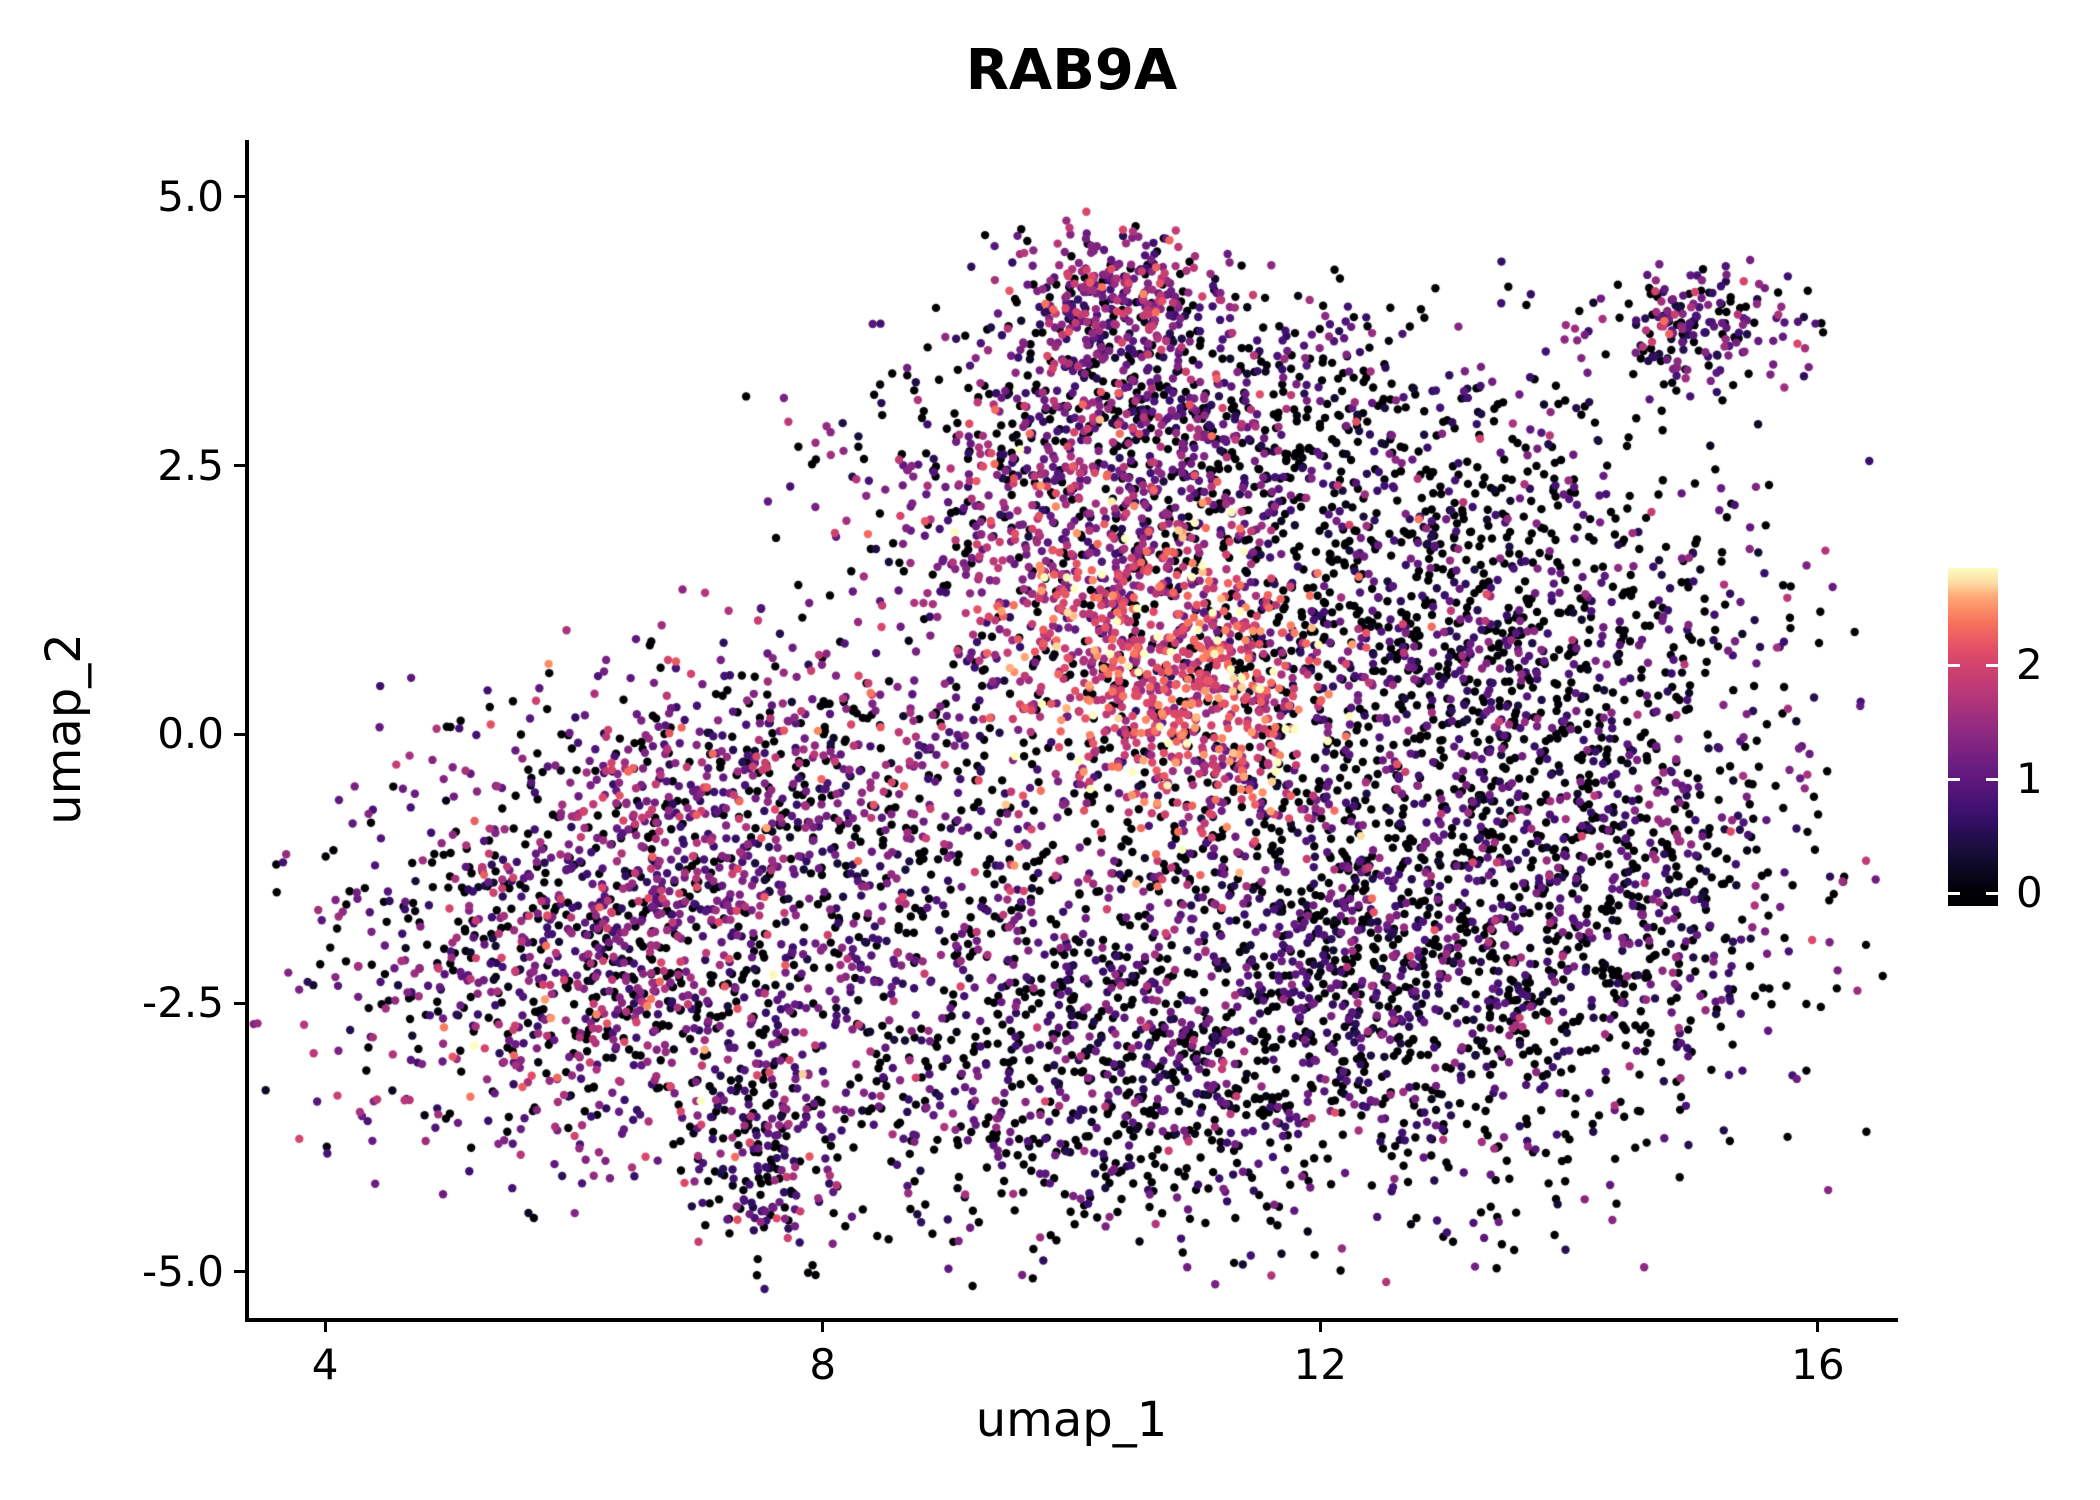 The height and width of the screenshot is (1500, 2100). I want to click on x-axis-label: umap_1, so click(1071, 1420).